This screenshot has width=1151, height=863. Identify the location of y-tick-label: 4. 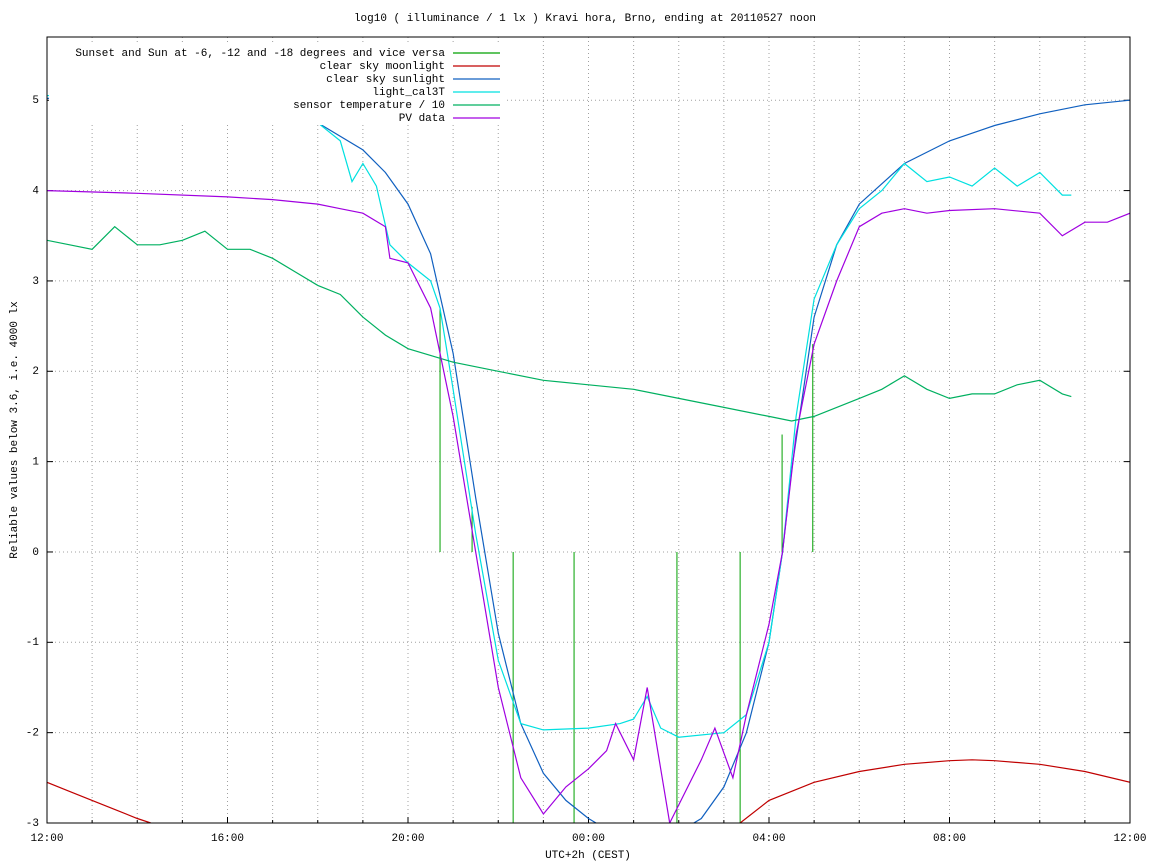
(35, 191).